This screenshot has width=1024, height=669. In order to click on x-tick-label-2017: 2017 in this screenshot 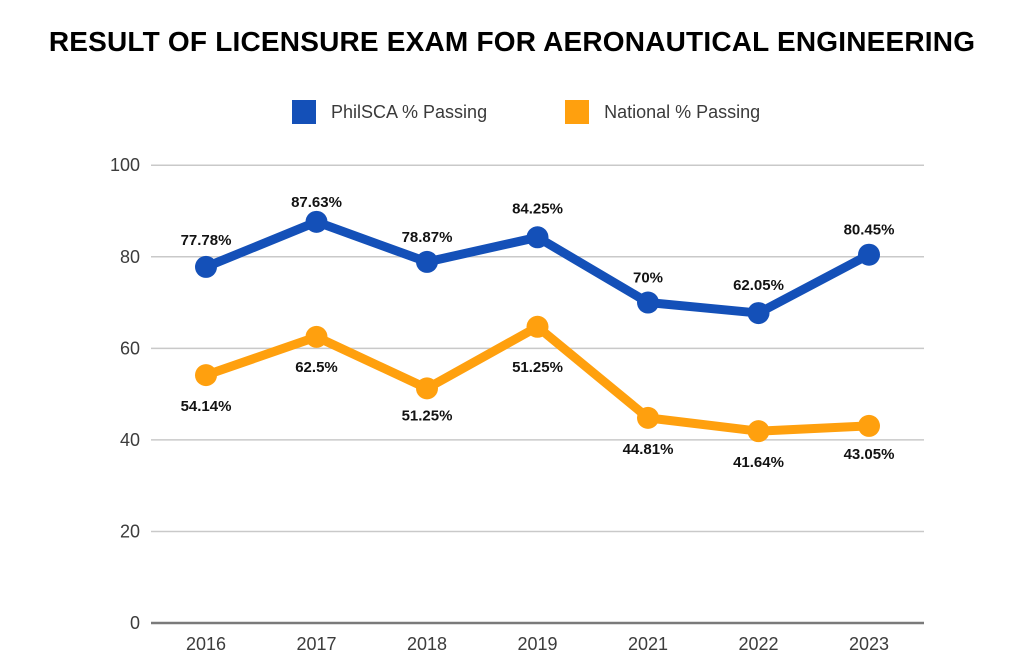, I will do `click(316, 644)`.